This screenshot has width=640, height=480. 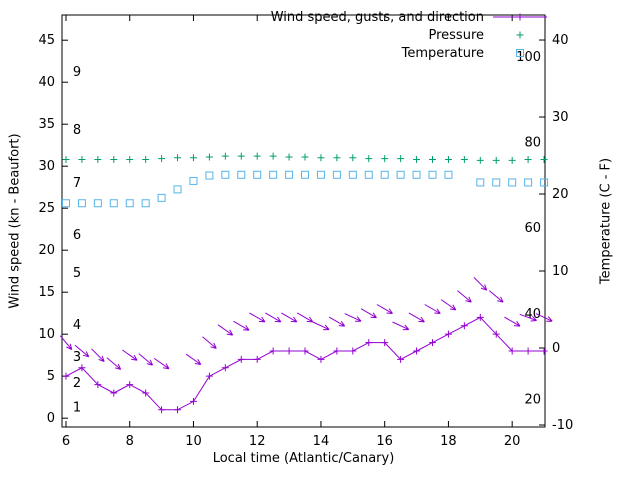 I want to click on legend-item-temperature: Temperature, so click(x=409, y=53).